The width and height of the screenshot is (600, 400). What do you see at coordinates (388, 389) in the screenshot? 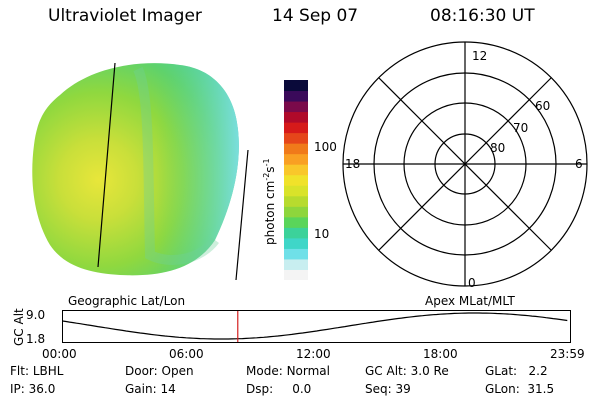
I see `info-seq: Seq: 39` at bounding box center [388, 389].